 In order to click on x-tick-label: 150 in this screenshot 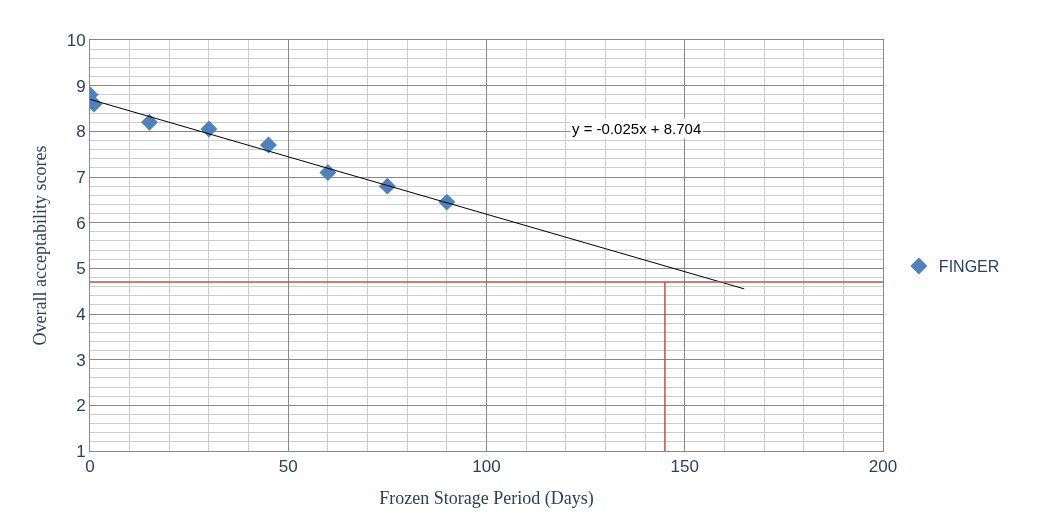, I will do `click(684, 467)`.